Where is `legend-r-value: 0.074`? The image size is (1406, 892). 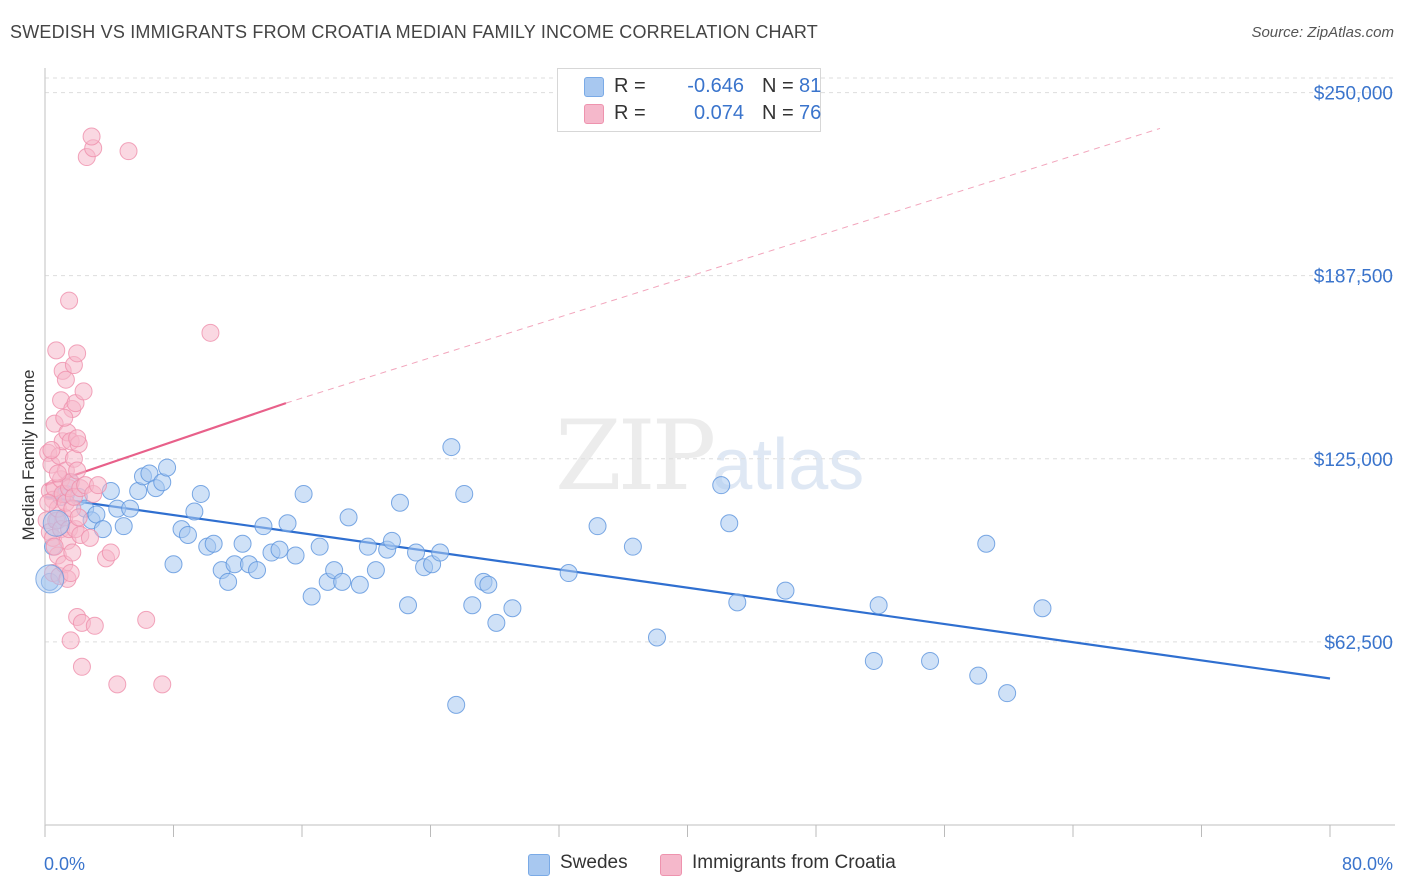
legend-r-value: 0.074 is located at coordinates (718, 113).